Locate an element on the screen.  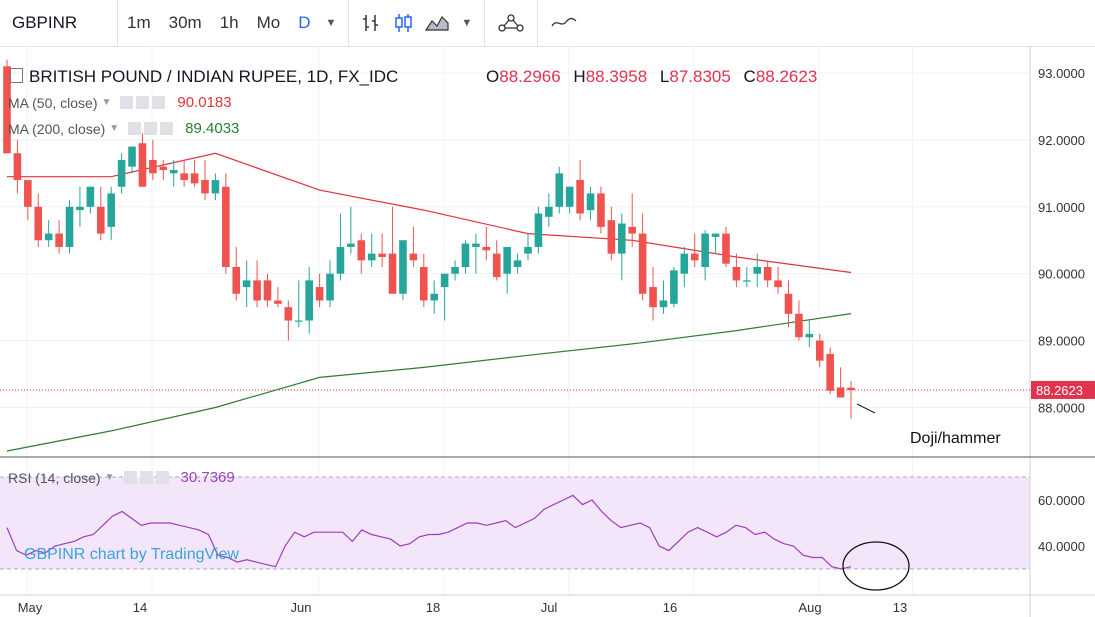
interval-1m: 1m is located at coordinates (139, 22).